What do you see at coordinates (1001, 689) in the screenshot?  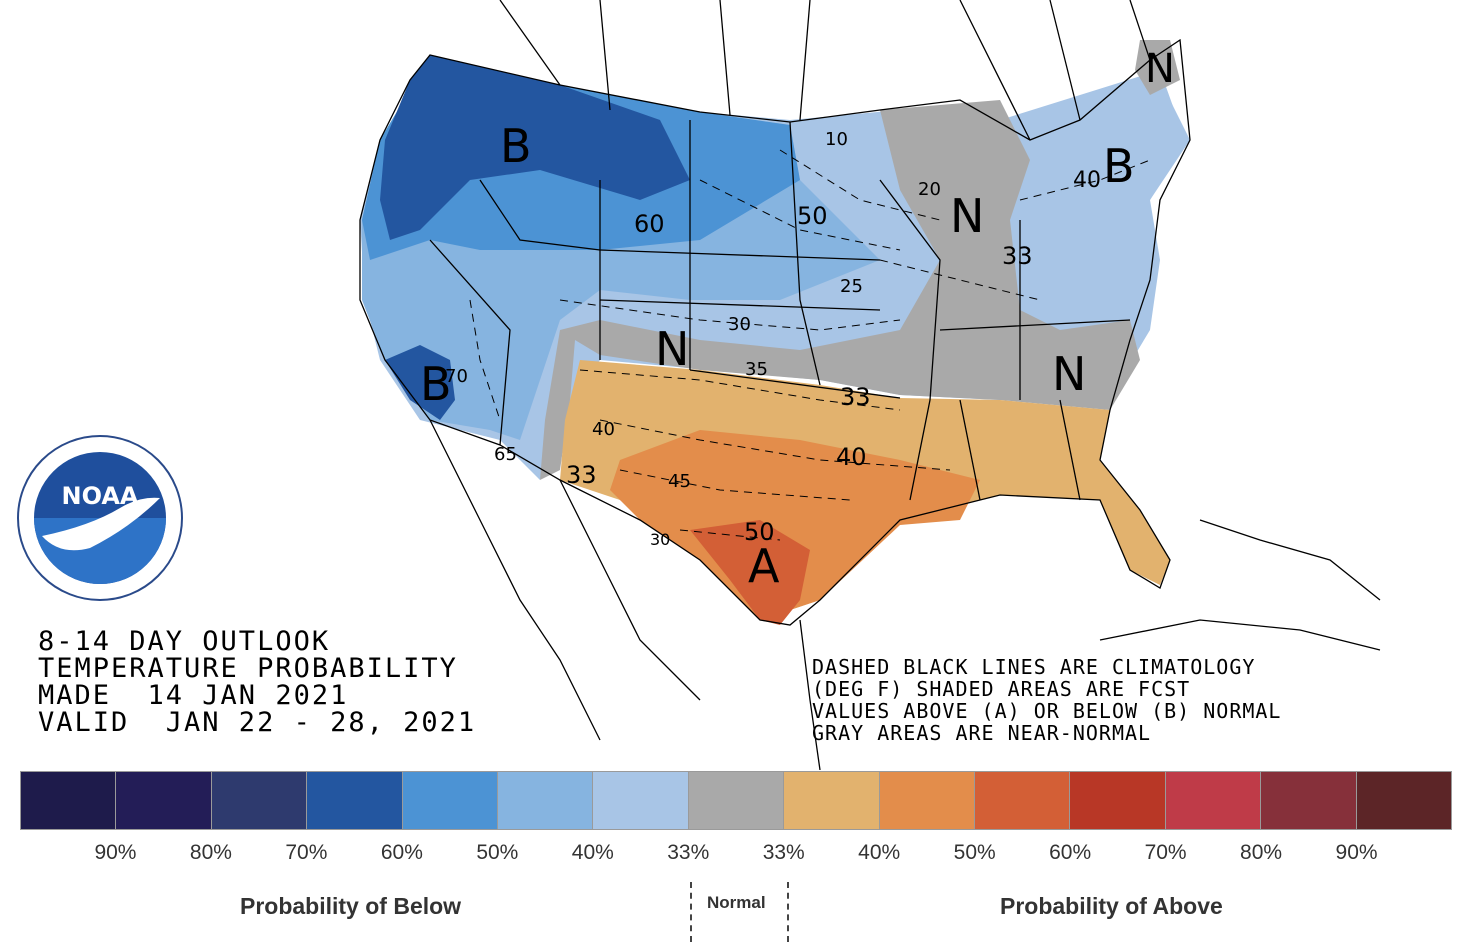 I see `note-line: (DEG F) SHADED AREAS ARE FCST` at bounding box center [1001, 689].